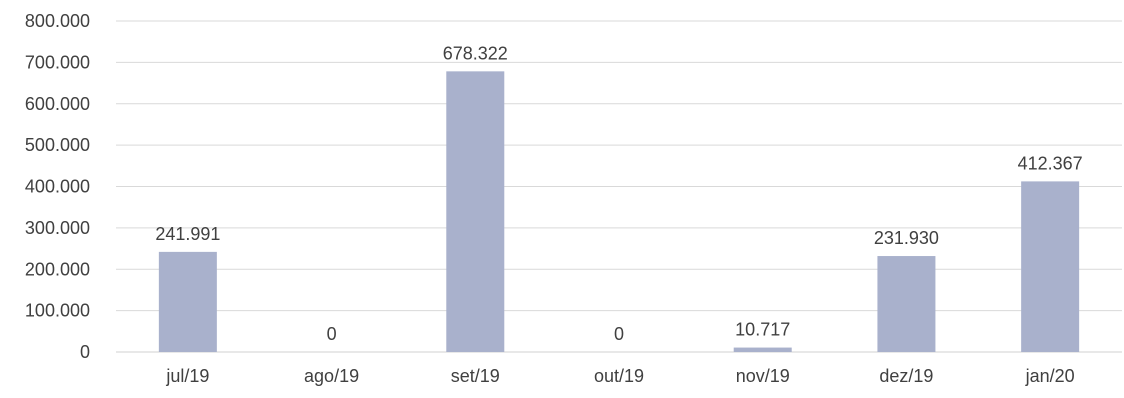 Image resolution: width=1124 pixels, height=398 pixels. I want to click on x-tick-label: jul/19, so click(187, 376).